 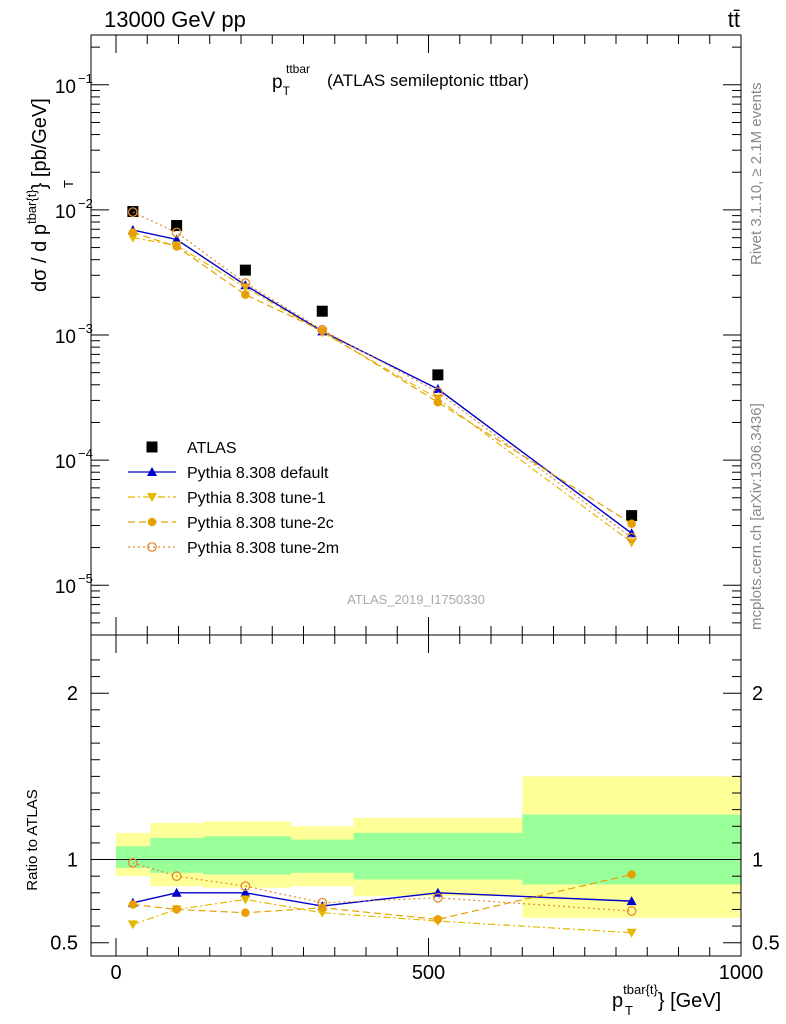 What do you see at coordinates (428, 973) in the screenshot?
I see `x-tick-label: 500` at bounding box center [428, 973].